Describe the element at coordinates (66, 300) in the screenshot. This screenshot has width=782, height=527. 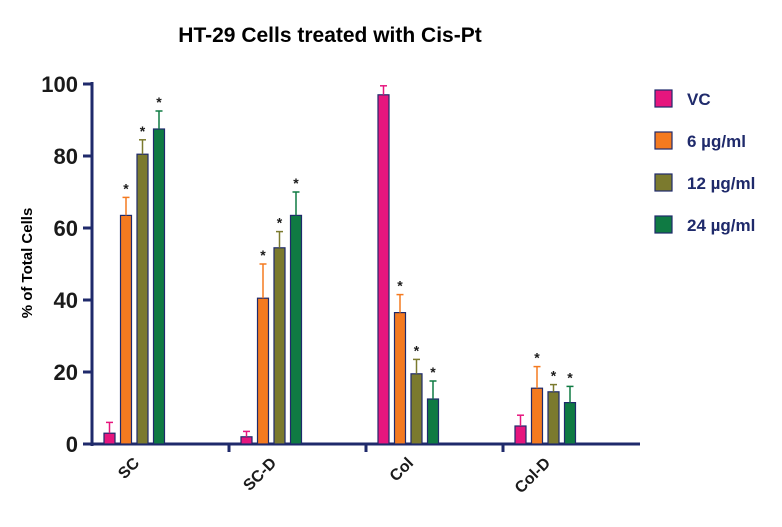
I see `y-tick-label: 40` at that location.